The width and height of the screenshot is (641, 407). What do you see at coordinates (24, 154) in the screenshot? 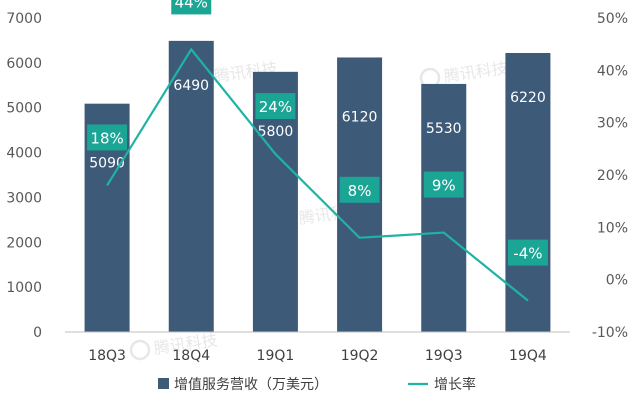
I see `left-tick-label: 4000` at bounding box center [24, 154].